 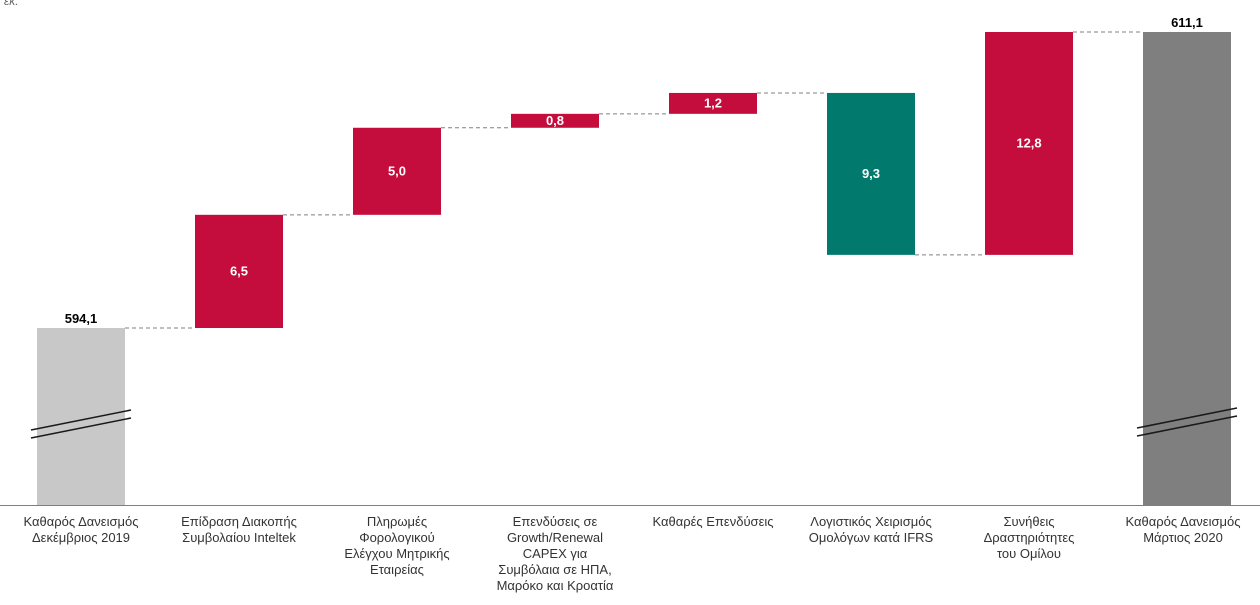 I want to click on data-label: 0,8, so click(x=555, y=120).